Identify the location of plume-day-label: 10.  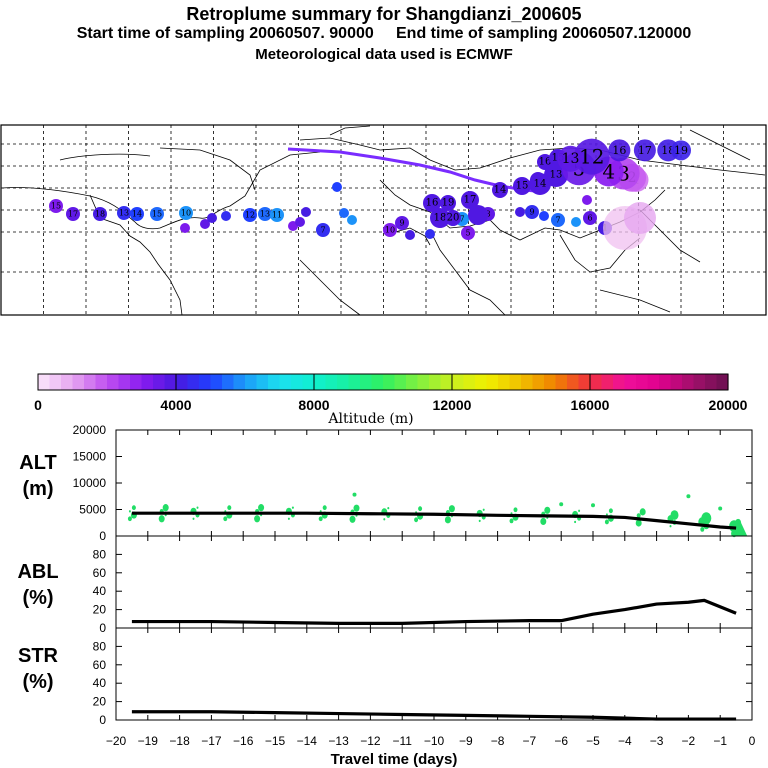
(390, 230).